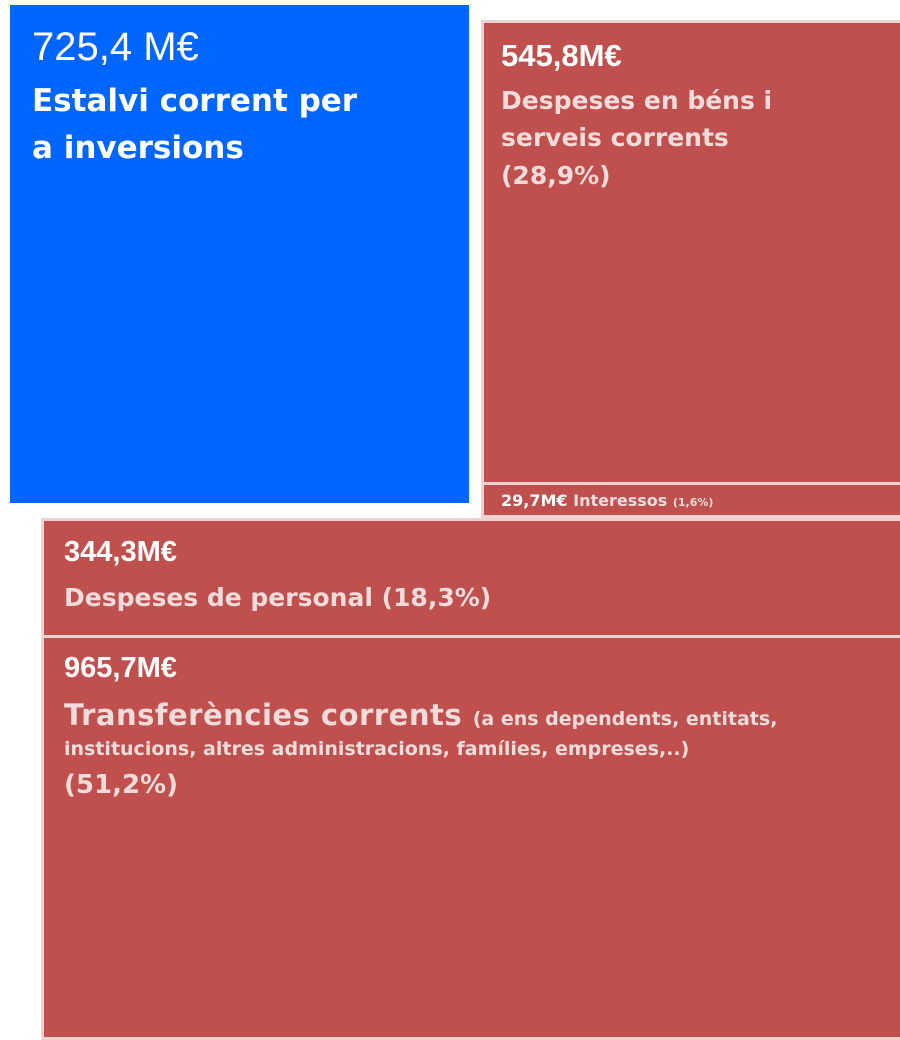  What do you see at coordinates (470, 578) in the screenshot?
I see `personnel-box: 344,3M€ Despeses de personal (18,3%)` at bounding box center [470, 578].